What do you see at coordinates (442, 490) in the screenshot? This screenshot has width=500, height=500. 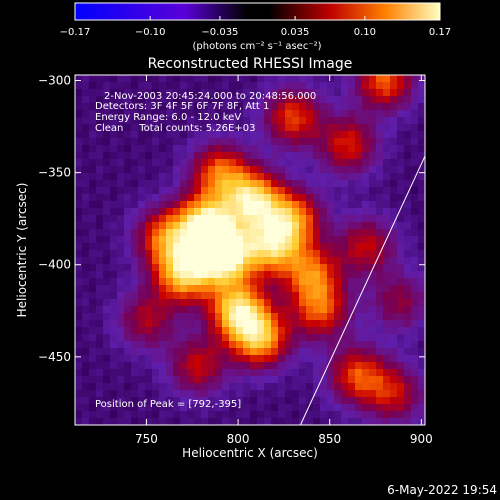 I see `footer-date: 6-May-2022 19:54` at bounding box center [442, 490].